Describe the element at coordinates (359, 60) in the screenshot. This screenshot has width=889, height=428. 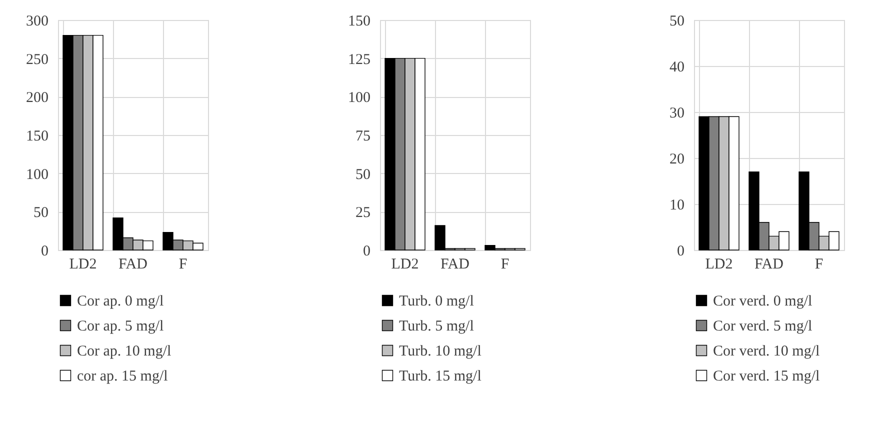
I see `y-tick-label: 125` at that location.